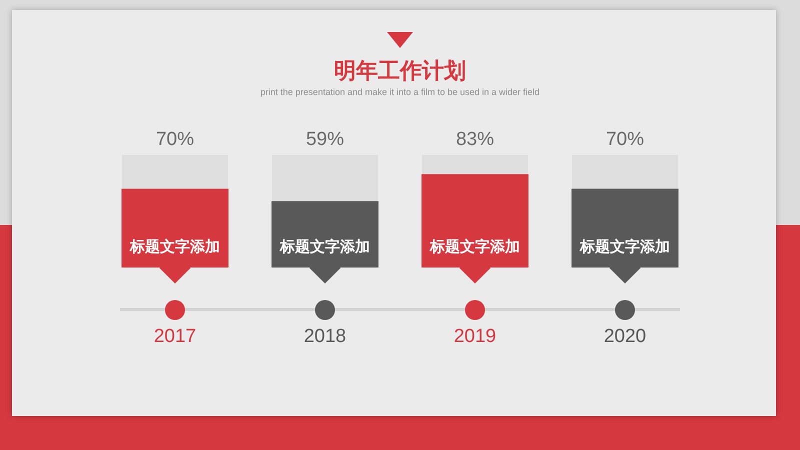  I want to click on chart-title: 明年工作计划, so click(400, 71).